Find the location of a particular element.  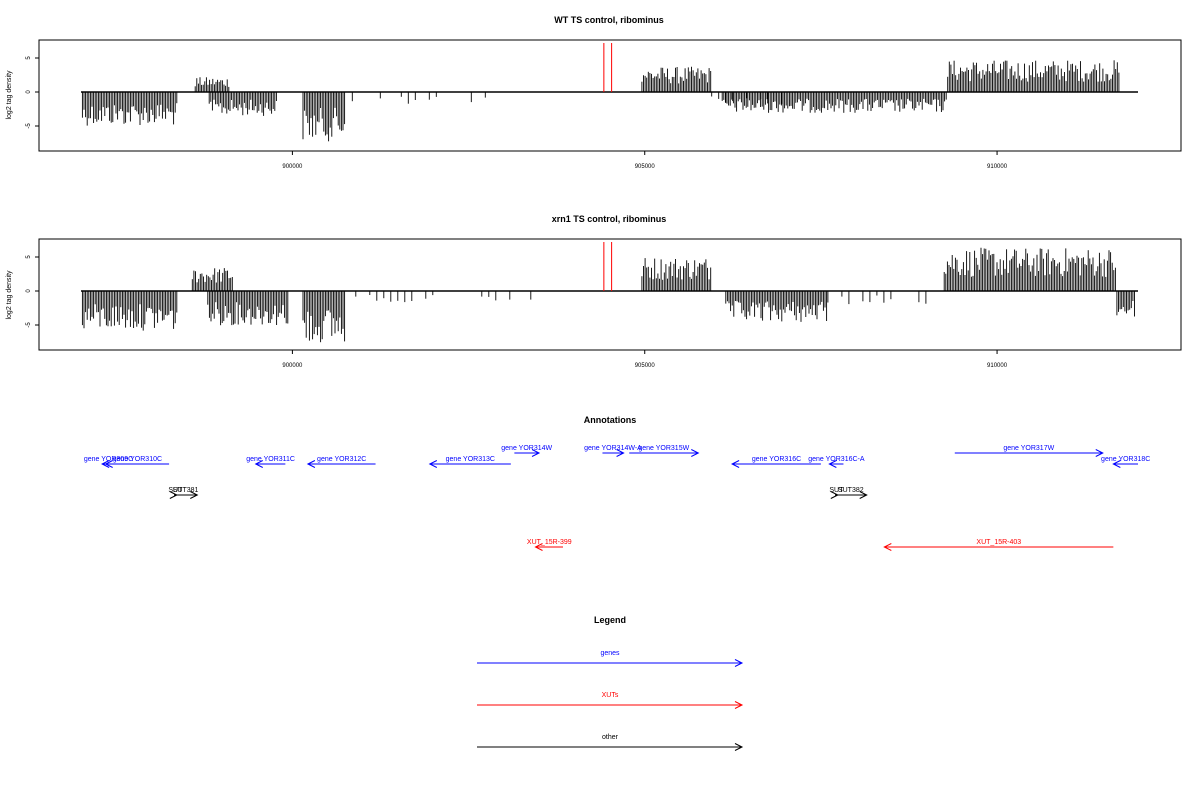

feature-label: XUT_15R-403 is located at coordinates (998, 542).